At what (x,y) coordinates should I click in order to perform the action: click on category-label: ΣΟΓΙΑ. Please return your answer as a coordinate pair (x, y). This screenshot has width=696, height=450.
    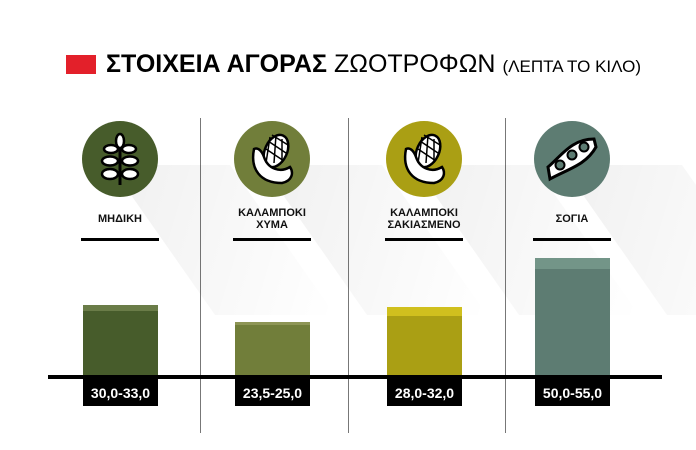
    Looking at the image, I should click on (572, 219).